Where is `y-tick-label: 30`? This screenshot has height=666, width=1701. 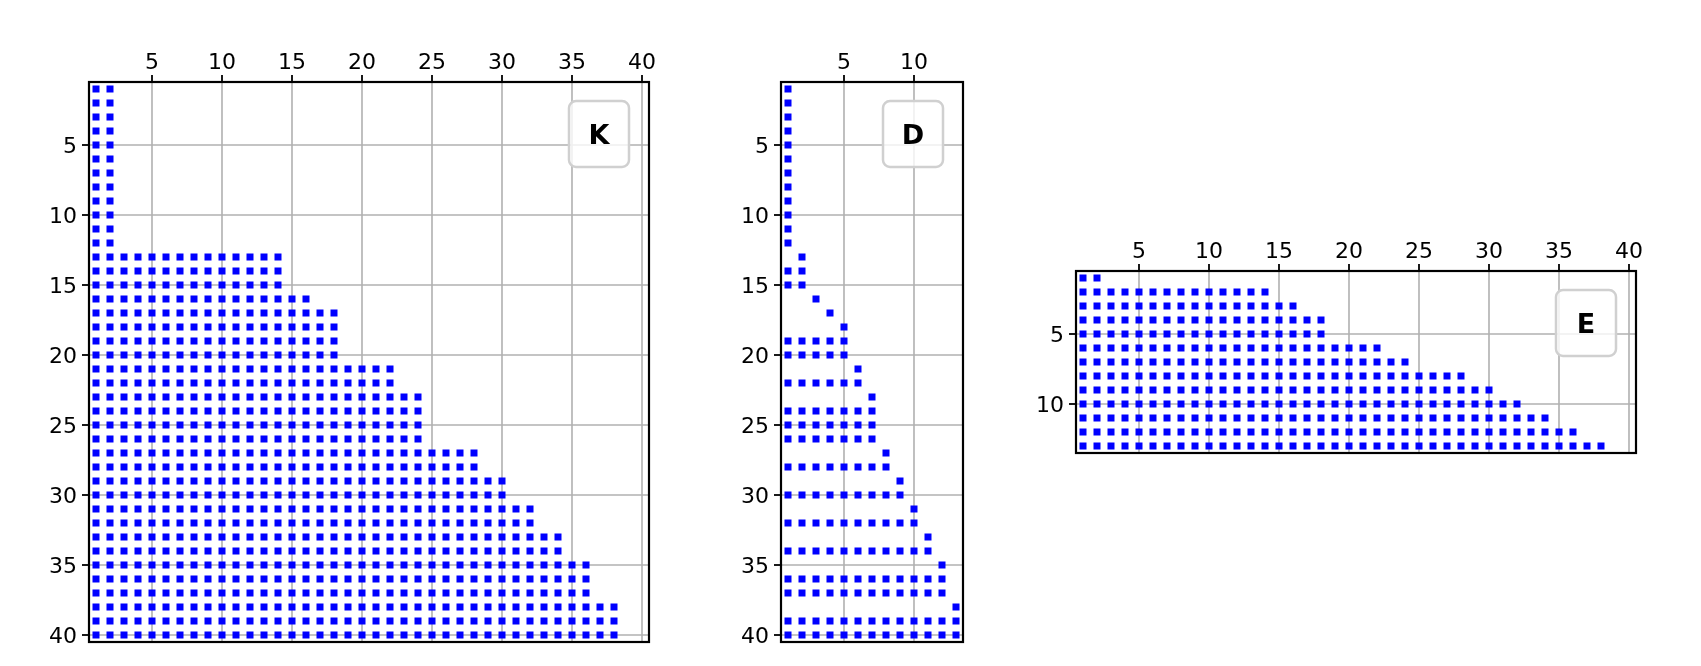 y-tick-label: 30 is located at coordinates (755, 495).